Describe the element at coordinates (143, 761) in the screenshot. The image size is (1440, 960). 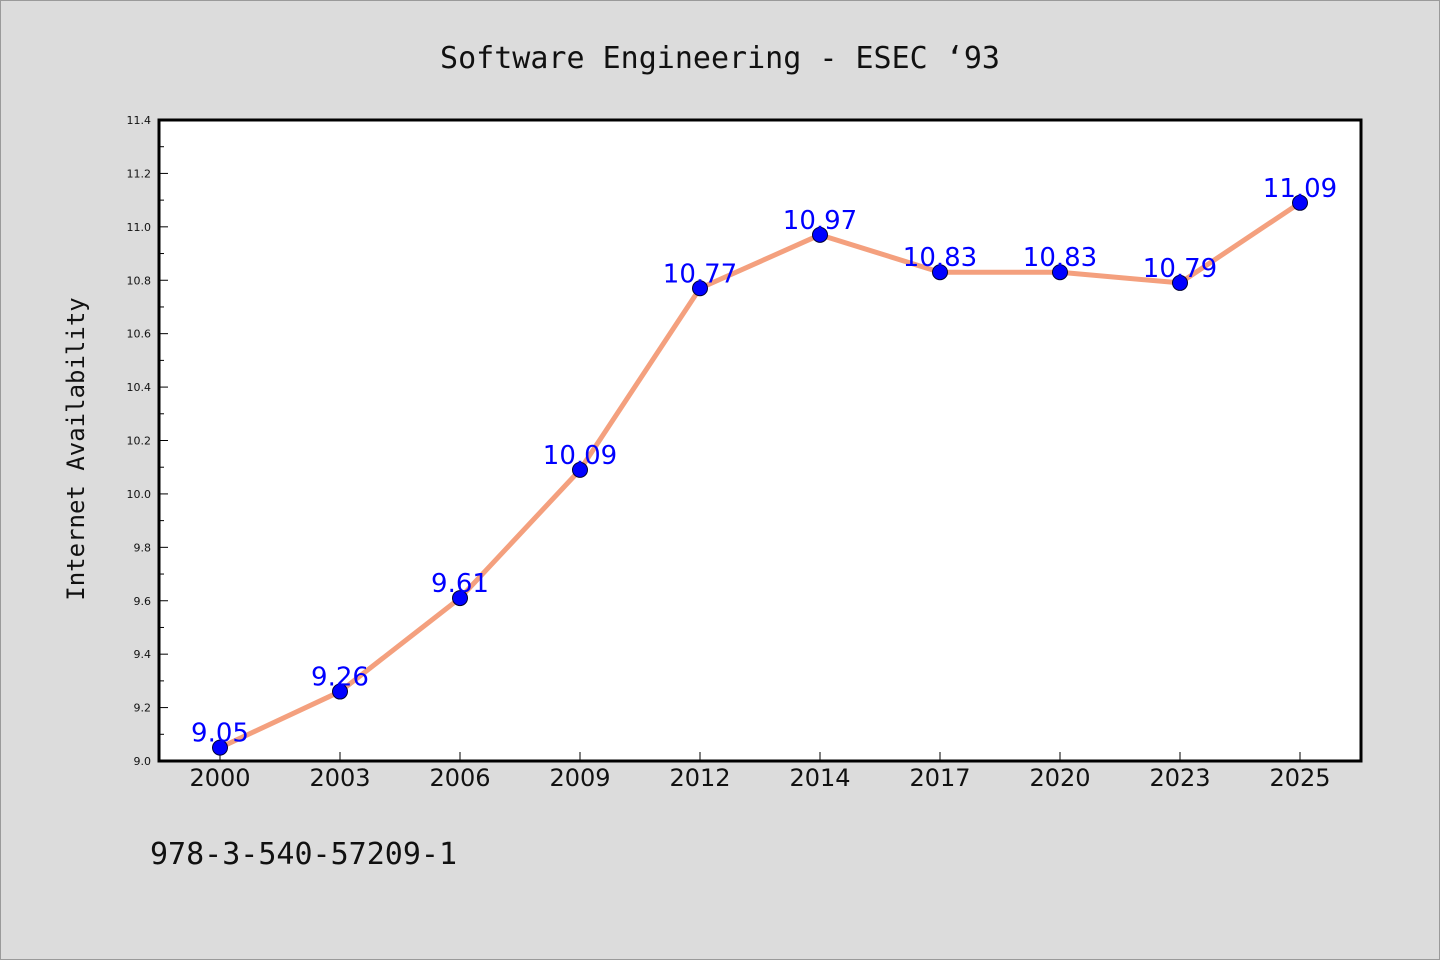
I see `y-tick-label: 9.0` at that location.